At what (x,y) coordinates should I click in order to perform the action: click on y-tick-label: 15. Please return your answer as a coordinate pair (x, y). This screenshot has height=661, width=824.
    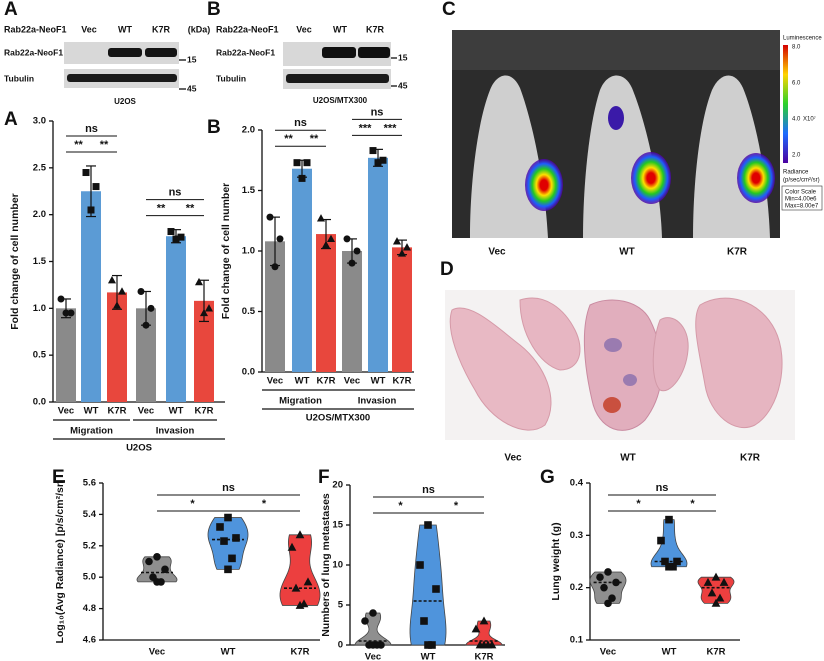
    Looking at the image, I should click on (337, 525).